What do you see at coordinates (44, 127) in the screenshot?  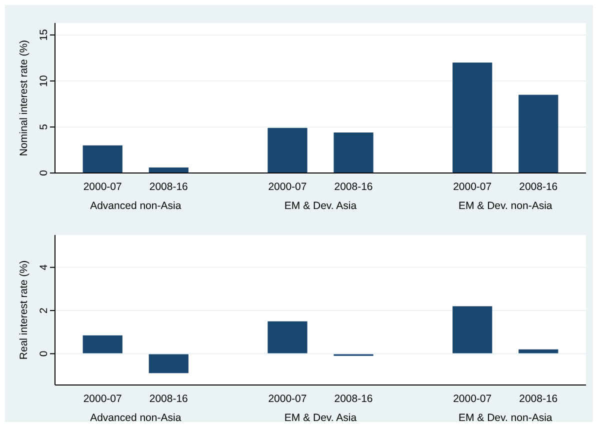 I see `y-tick-label: 5` at bounding box center [44, 127].